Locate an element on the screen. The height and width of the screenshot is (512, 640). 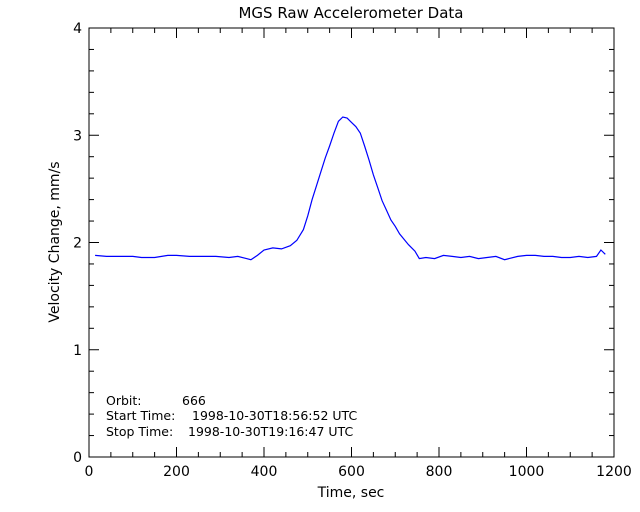
stop-label: Stop Time: is located at coordinates (139, 431).